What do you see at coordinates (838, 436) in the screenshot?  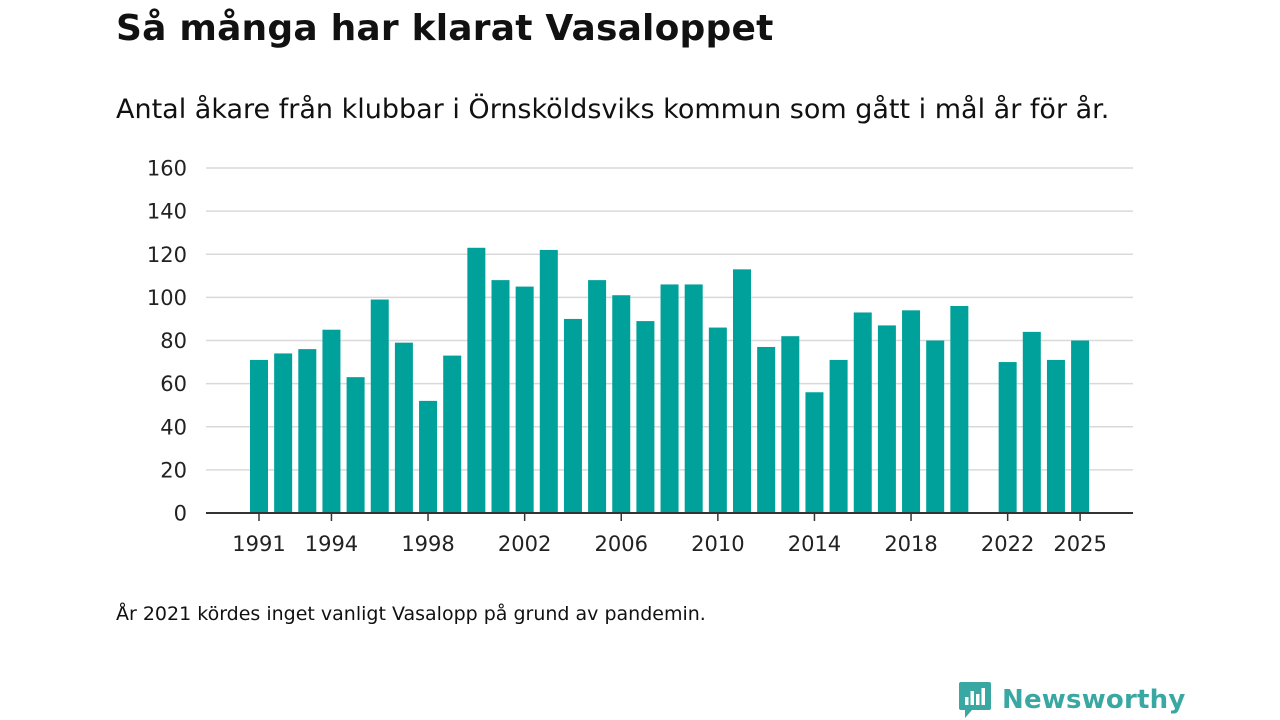 I see `bar-2015` at bounding box center [838, 436].